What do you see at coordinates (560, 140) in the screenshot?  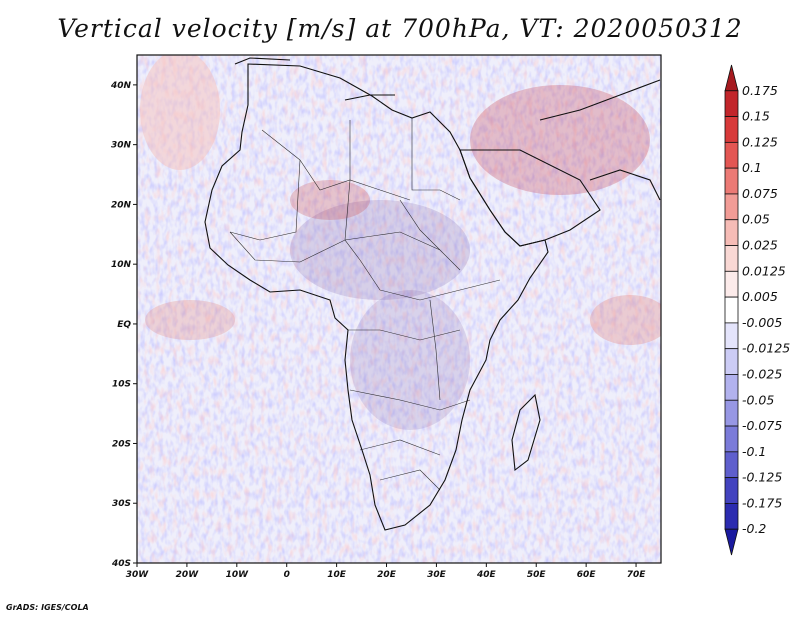 I see `middle-east-activity` at bounding box center [560, 140].